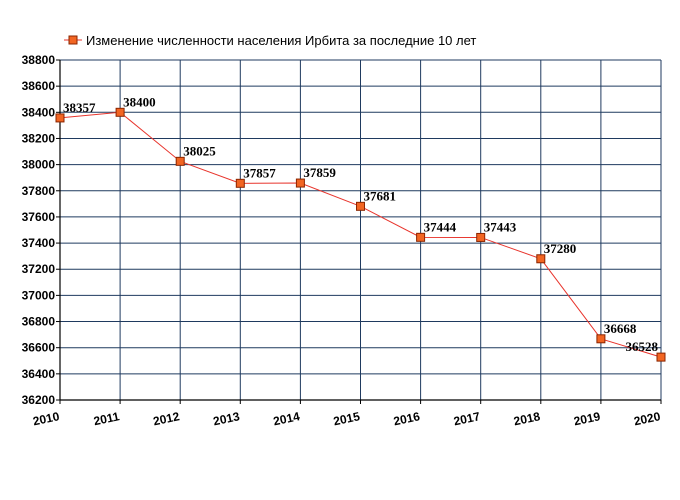 The width and height of the screenshot is (680, 500). What do you see at coordinates (286, 418) in the screenshot?
I see `x-tick-label: 2014` at bounding box center [286, 418].